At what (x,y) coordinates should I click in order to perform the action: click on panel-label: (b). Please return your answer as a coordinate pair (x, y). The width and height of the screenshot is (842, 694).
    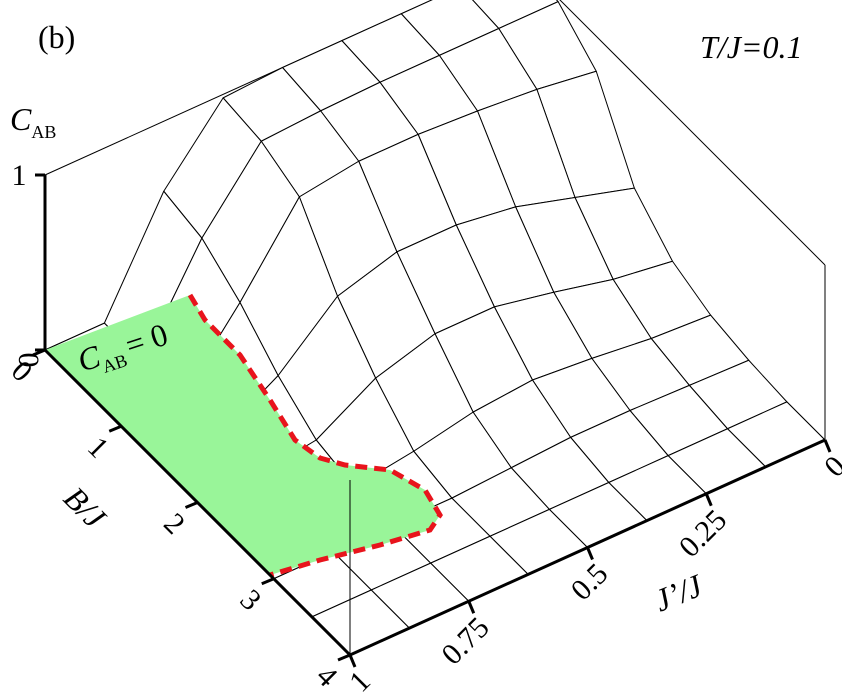
    Looking at the image, I should click on (56, 37).